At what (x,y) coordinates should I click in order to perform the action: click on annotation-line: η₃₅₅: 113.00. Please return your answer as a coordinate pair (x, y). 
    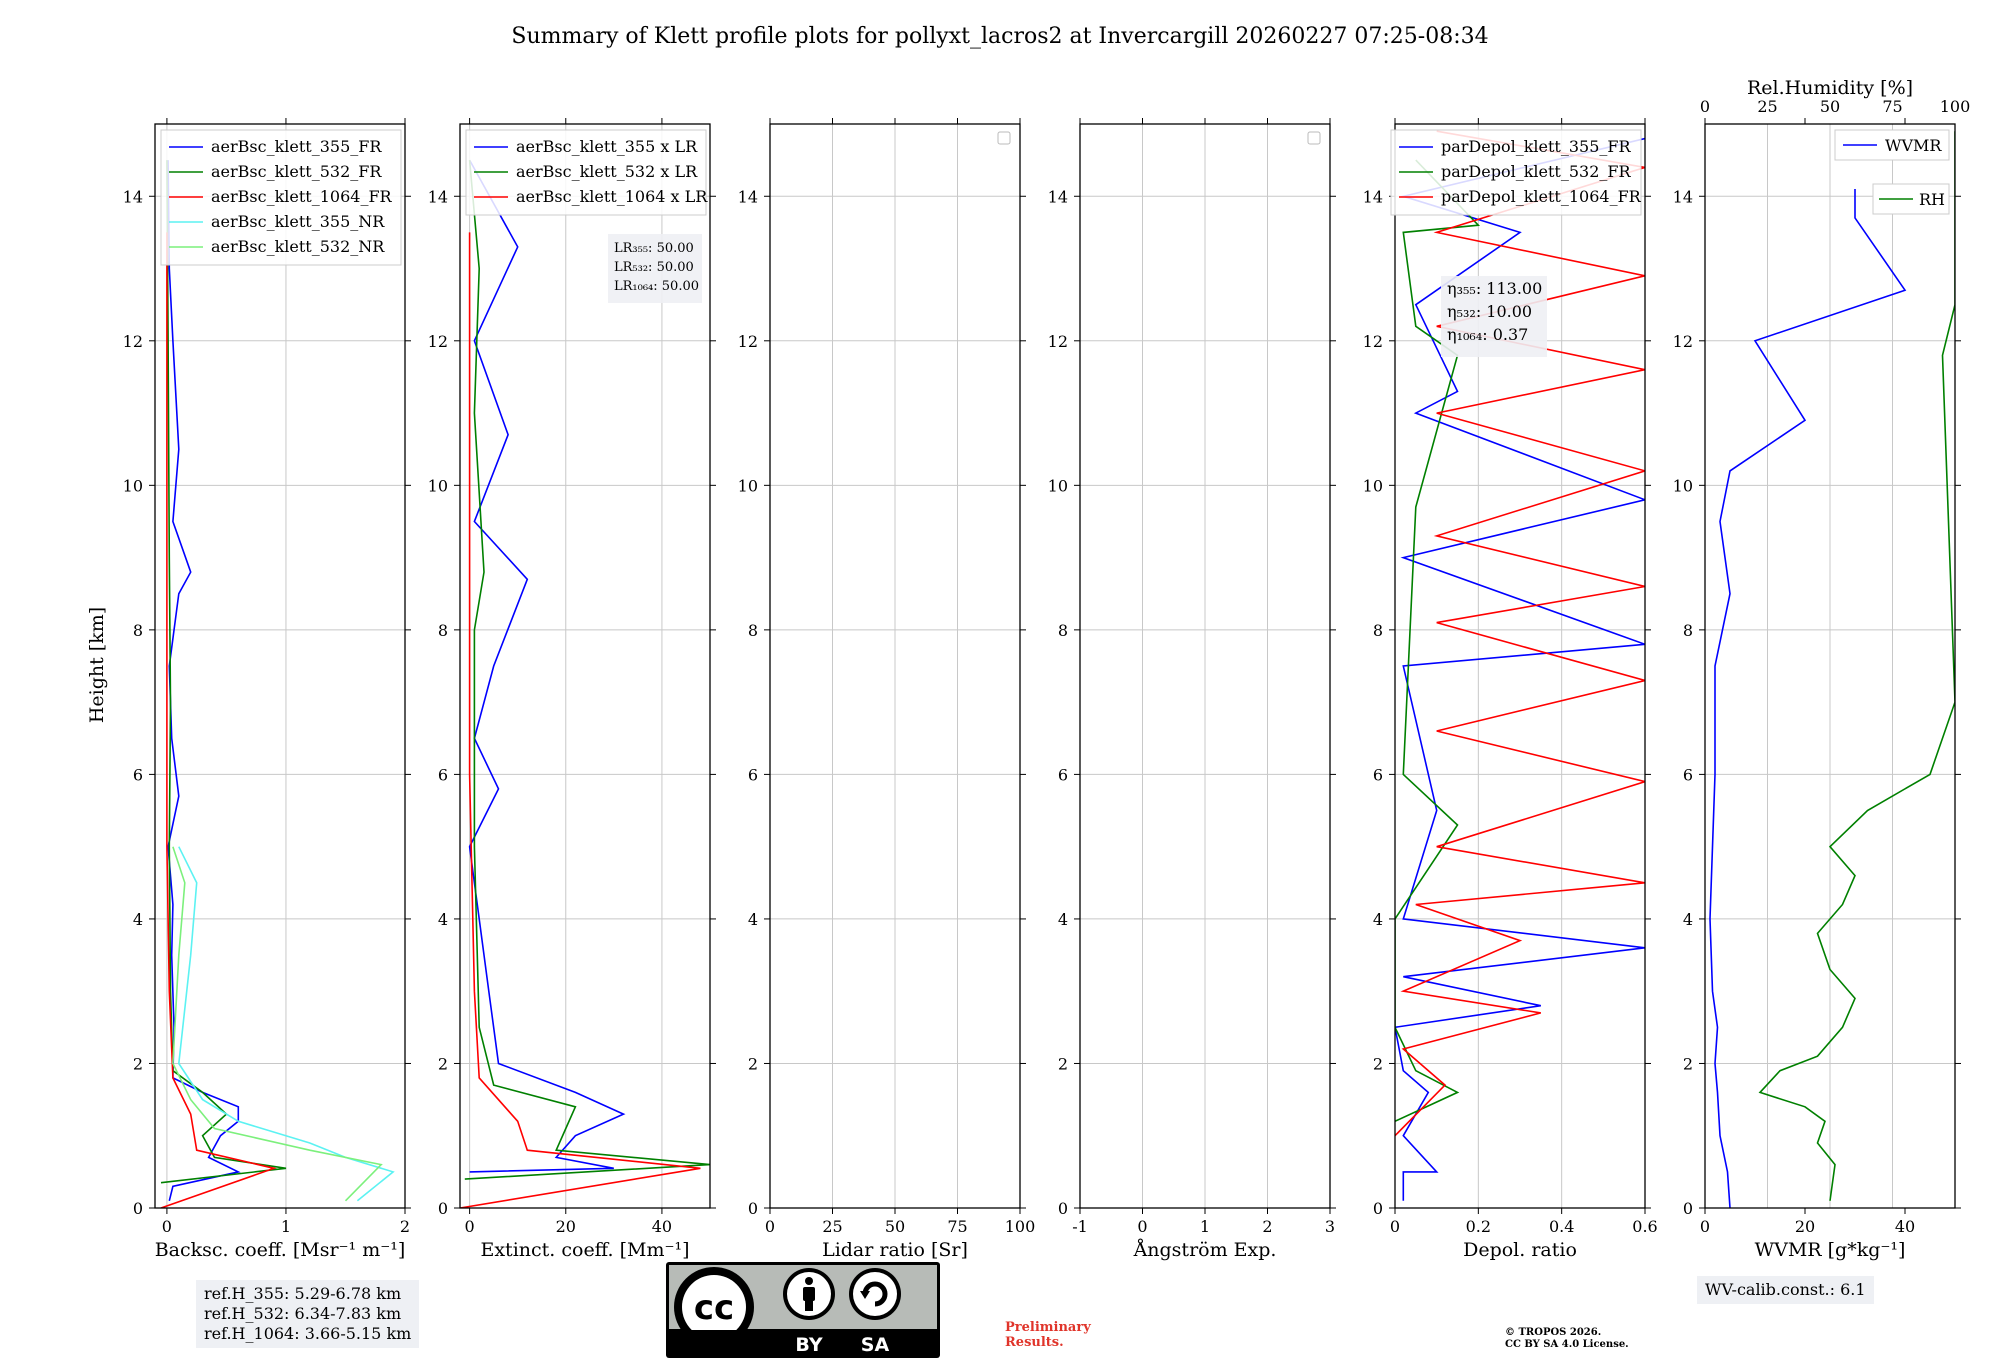
    Looking at the image, I should click on (1494, 288).